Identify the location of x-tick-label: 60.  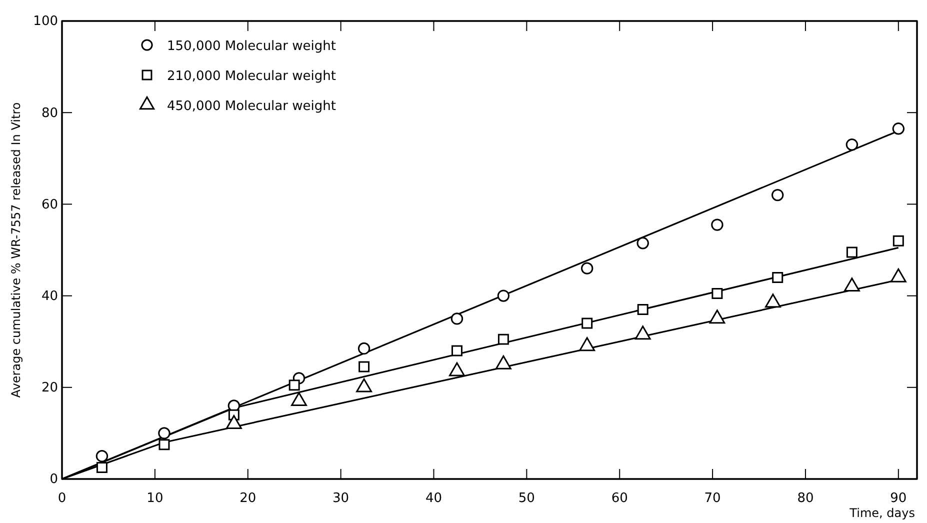
(619, 498).